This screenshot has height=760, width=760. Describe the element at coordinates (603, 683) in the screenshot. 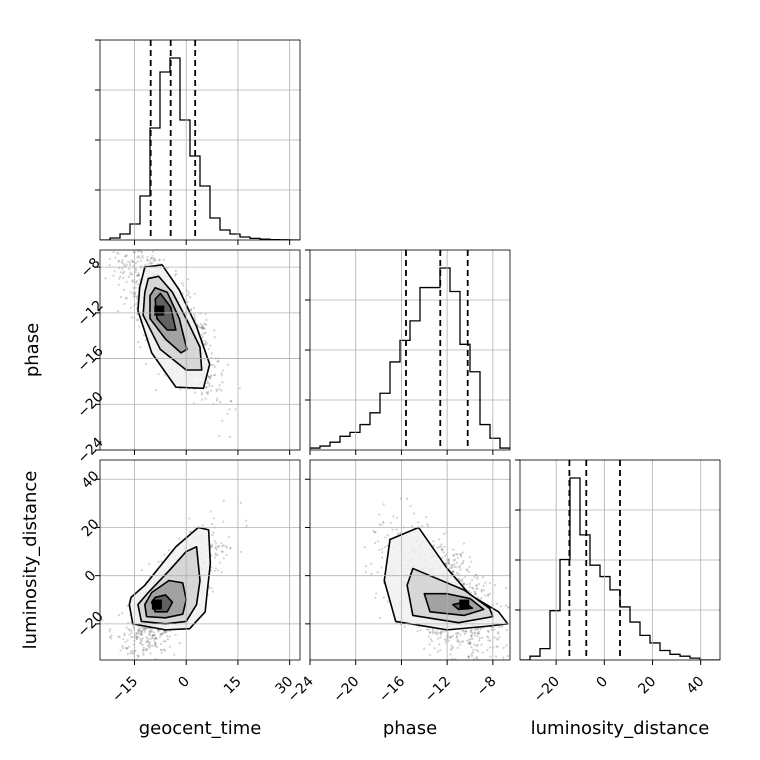

I see `x-tick-label: 0` at that location.